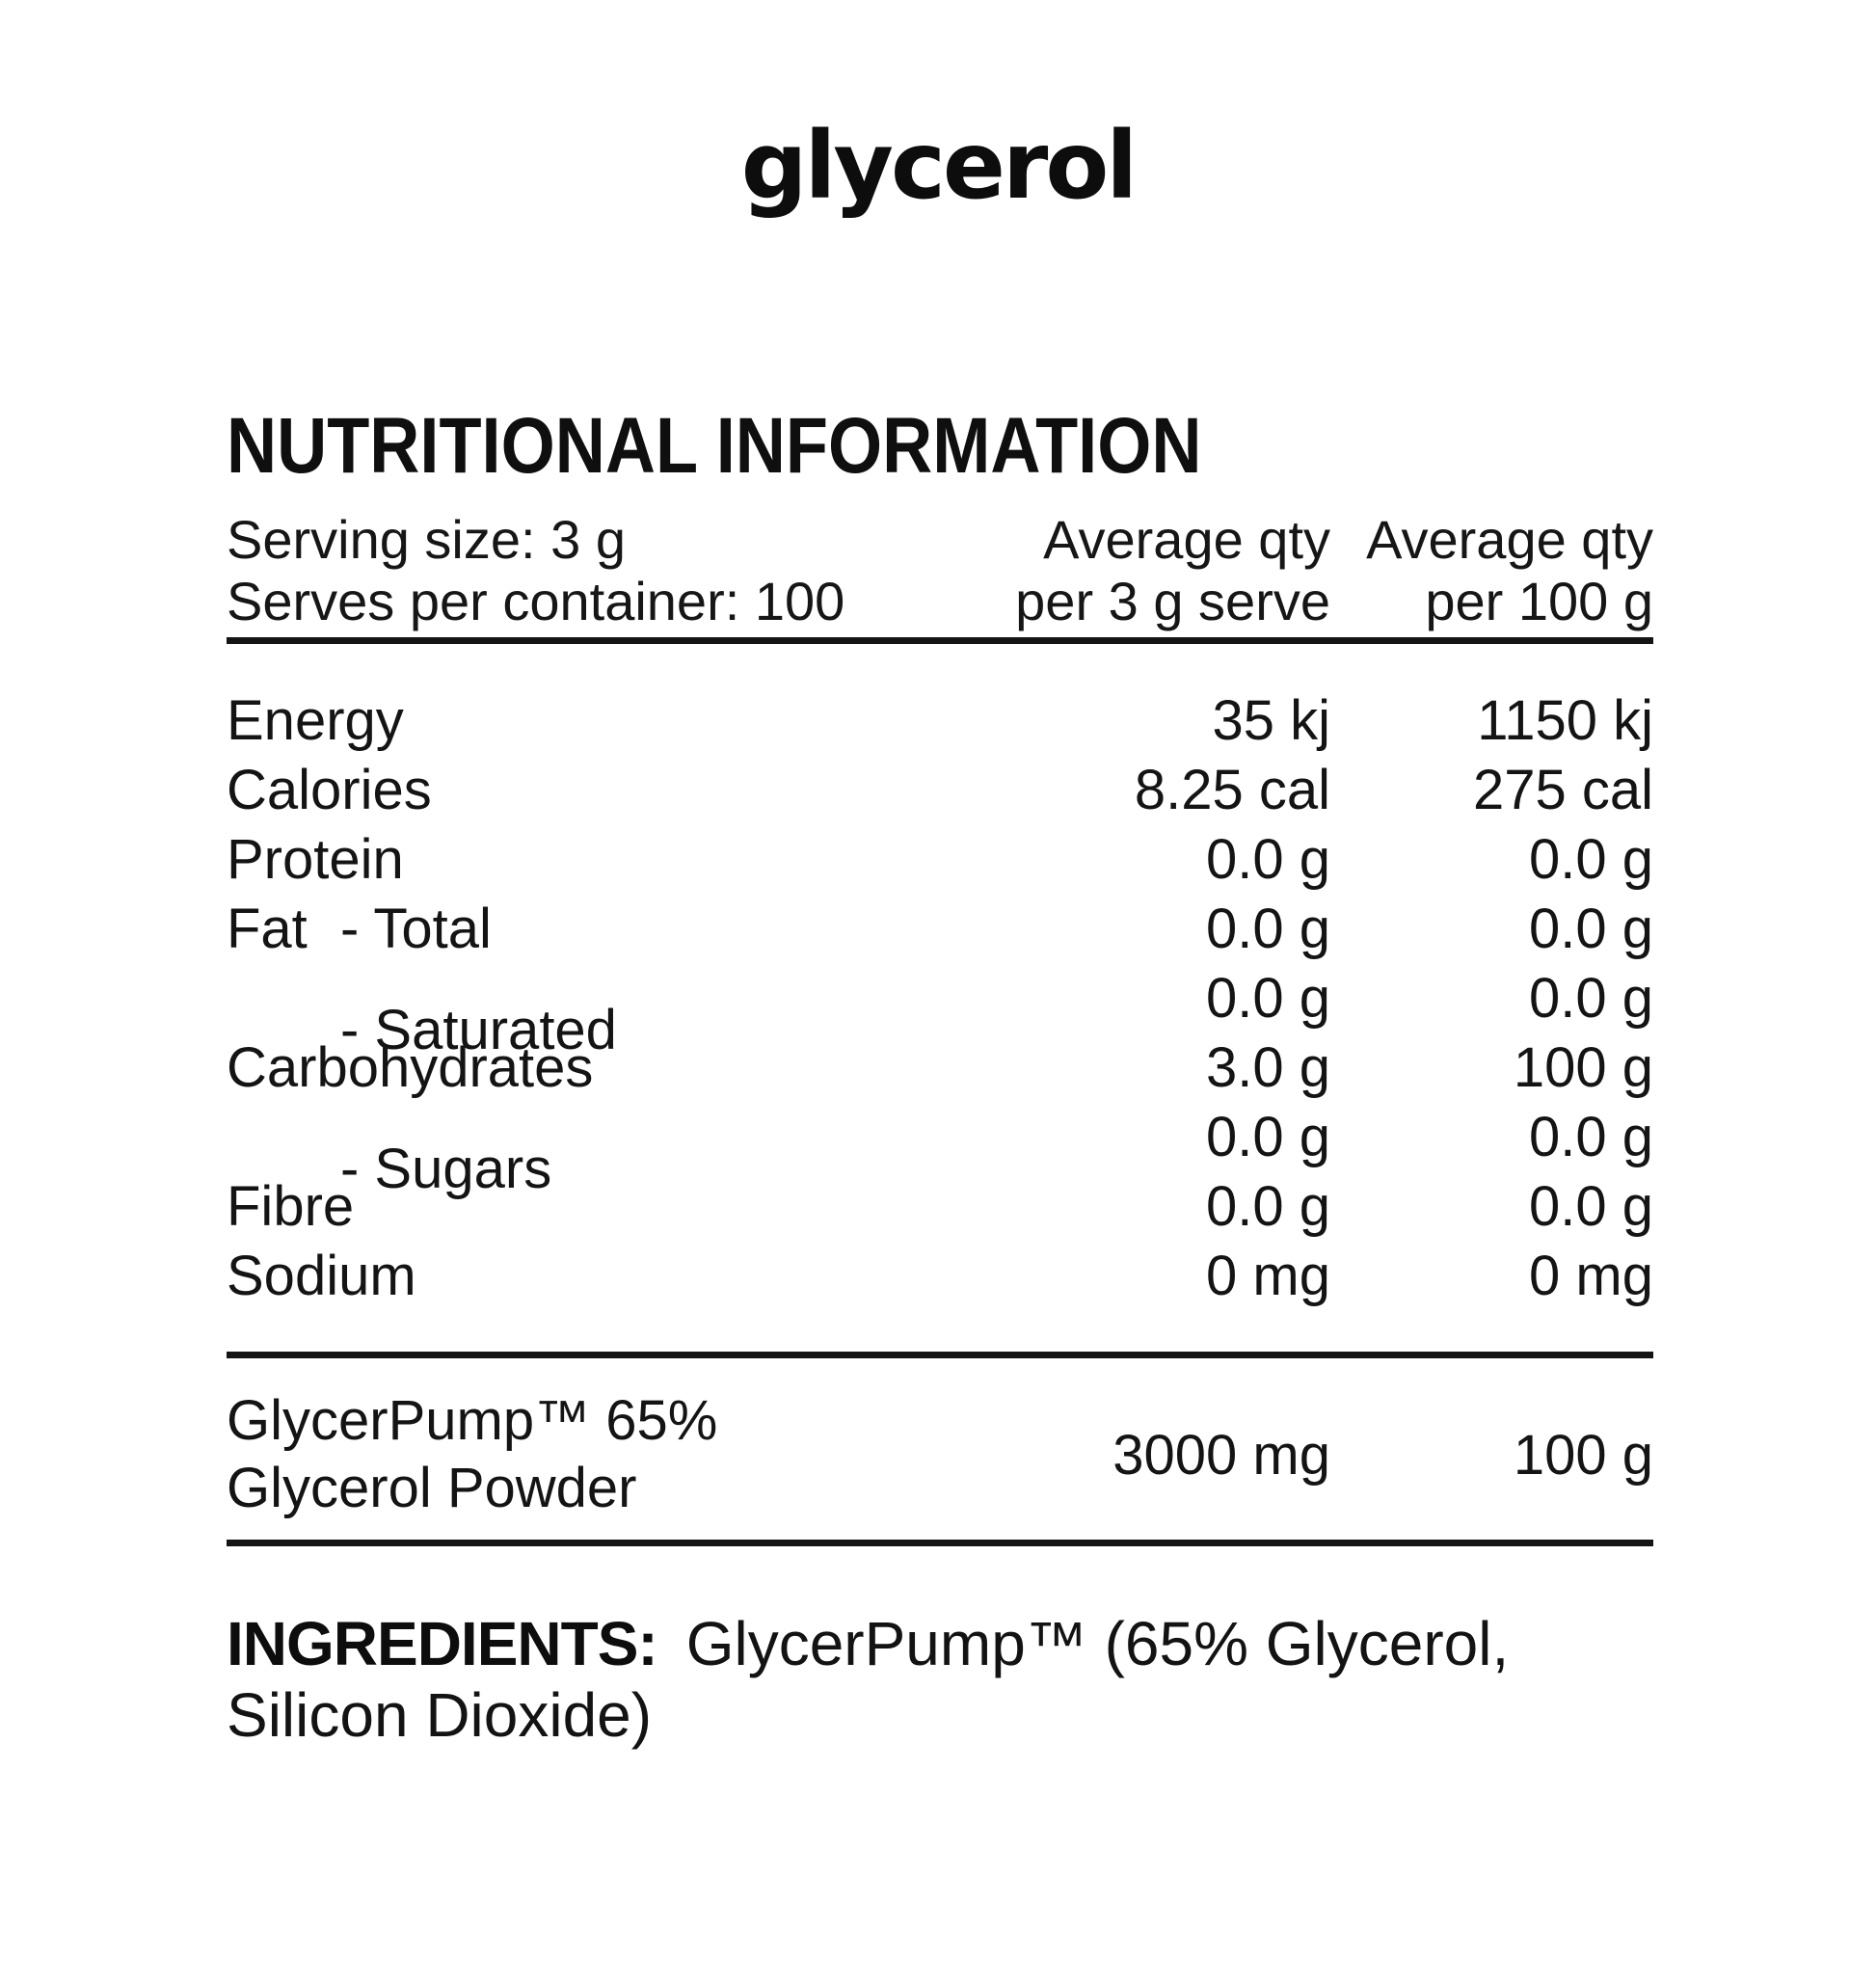 The width and height of the screenshot is (1876, 1984). I want to click on table-row: Fibre 0.0 g 0.0 g, so click(940, 1206).